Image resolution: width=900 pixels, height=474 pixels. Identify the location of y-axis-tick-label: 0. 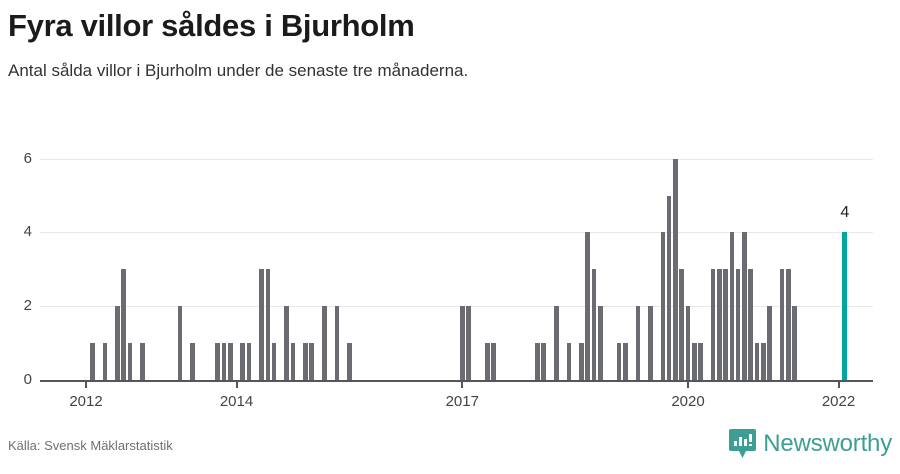
(27, 379).